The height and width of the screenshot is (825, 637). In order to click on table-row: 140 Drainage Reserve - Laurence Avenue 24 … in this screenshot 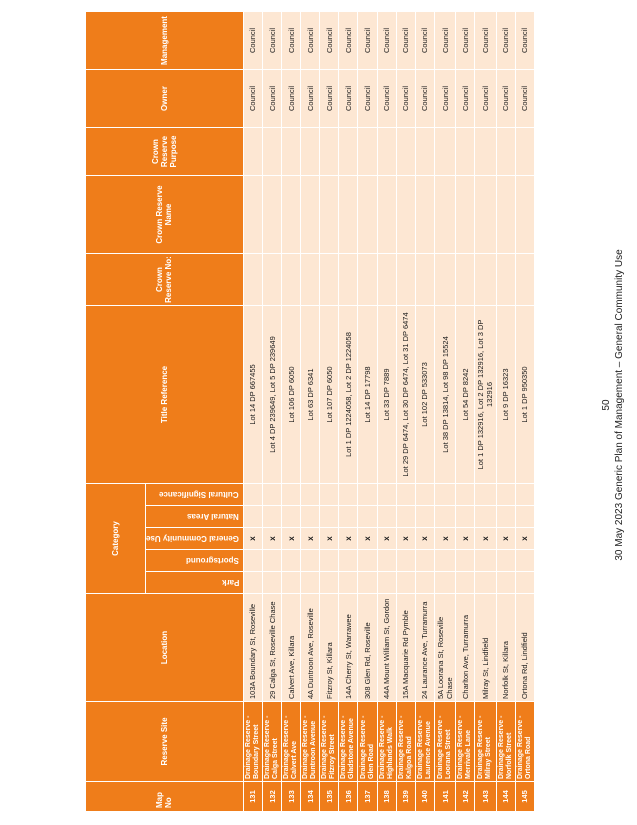, I will do `click(425, 411)`.